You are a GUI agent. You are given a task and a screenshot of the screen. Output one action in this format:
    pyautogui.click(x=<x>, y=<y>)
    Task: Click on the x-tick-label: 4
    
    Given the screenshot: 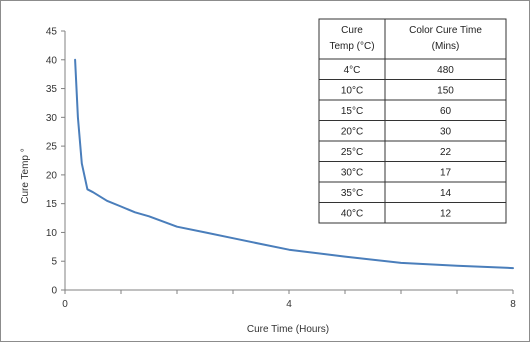 What is the action you would take?
    pyautogui.click(x=289, y=304)
    